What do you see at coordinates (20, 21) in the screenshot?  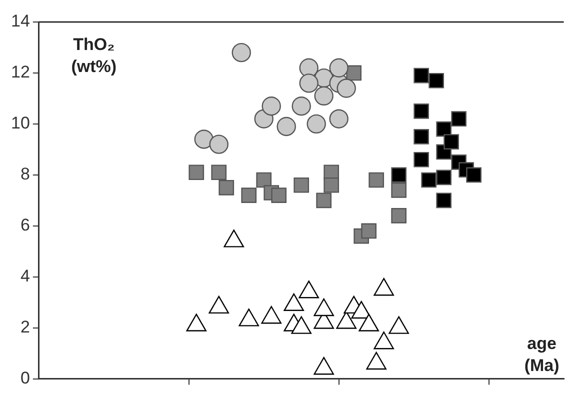 I see `y-tick-label: 14` at bounding box center [20, 21].